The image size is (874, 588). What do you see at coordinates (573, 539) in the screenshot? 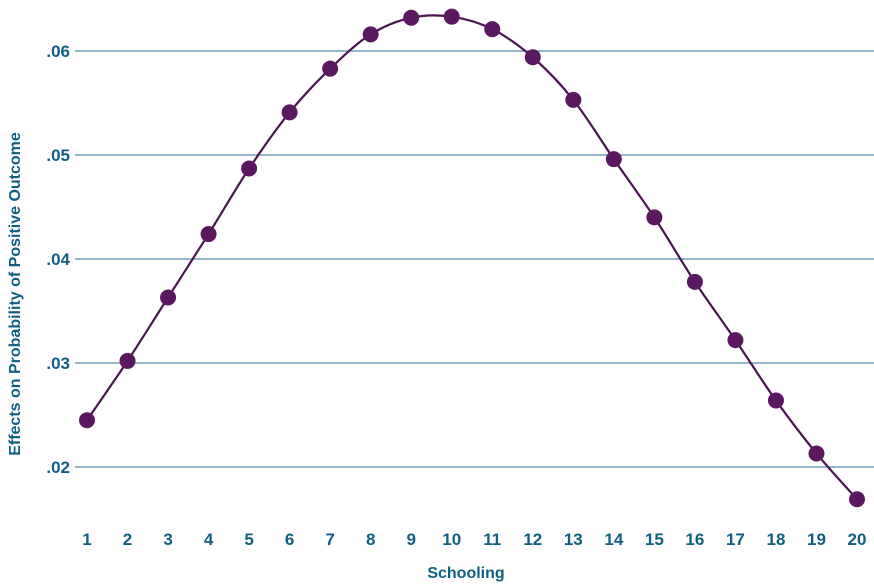
I see `x-tick-label: 13` at bounding box center [573, 539].